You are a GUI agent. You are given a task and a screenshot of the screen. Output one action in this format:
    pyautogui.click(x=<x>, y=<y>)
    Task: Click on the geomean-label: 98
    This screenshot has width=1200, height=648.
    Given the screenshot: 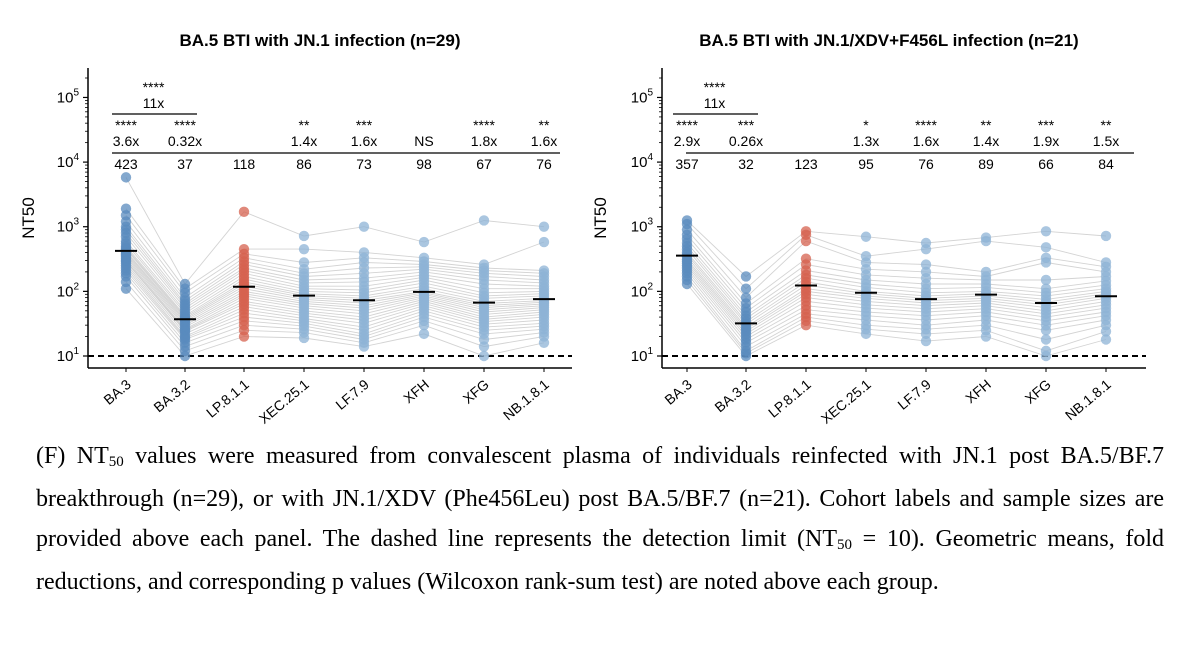 What is the action you would take?
    pyautogui.click(x=424, y=164)
    